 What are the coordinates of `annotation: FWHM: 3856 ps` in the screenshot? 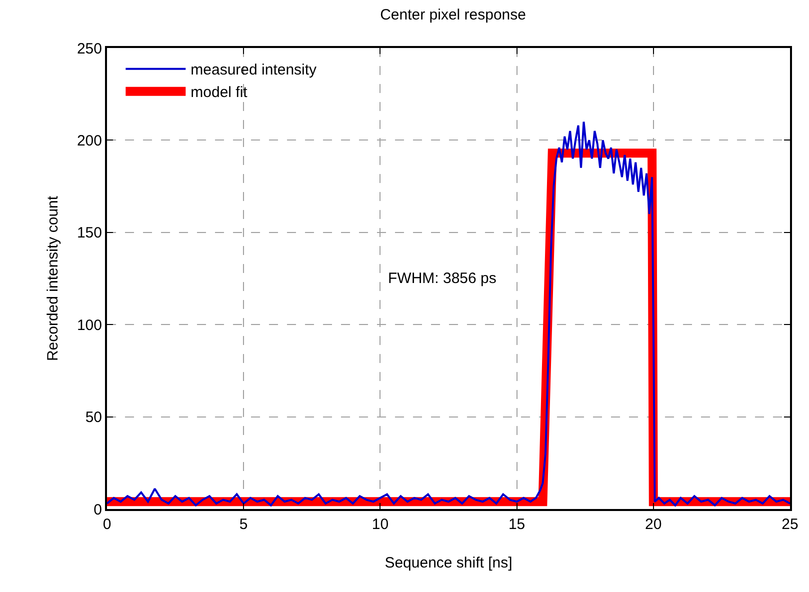 It's located at (442, 278).